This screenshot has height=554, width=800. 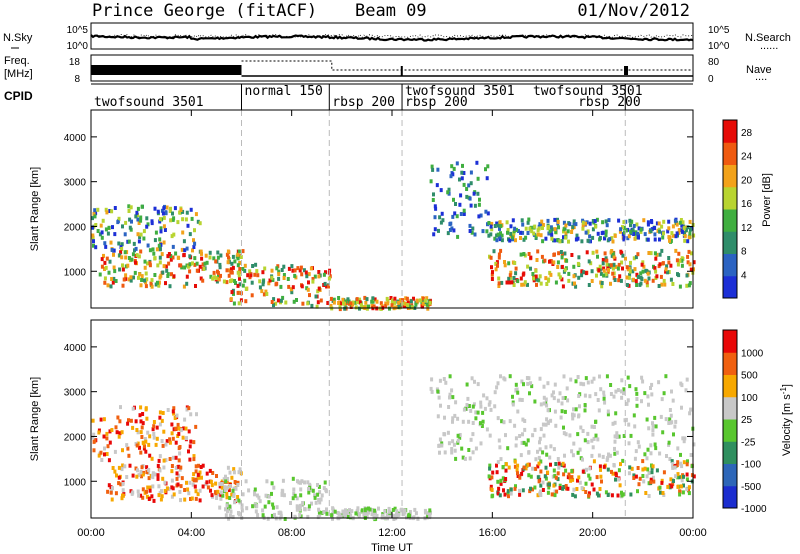 I want to click on noise-sky-line, so click(x=392, y=38).